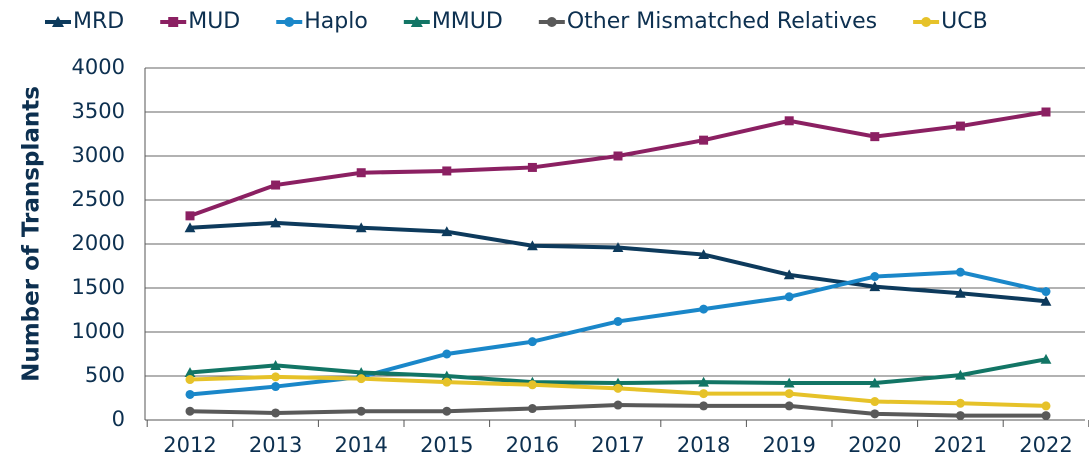 This screenshot has height=462, width=1089. I want to click on y-tick-label: 2000, so click(98, 243).